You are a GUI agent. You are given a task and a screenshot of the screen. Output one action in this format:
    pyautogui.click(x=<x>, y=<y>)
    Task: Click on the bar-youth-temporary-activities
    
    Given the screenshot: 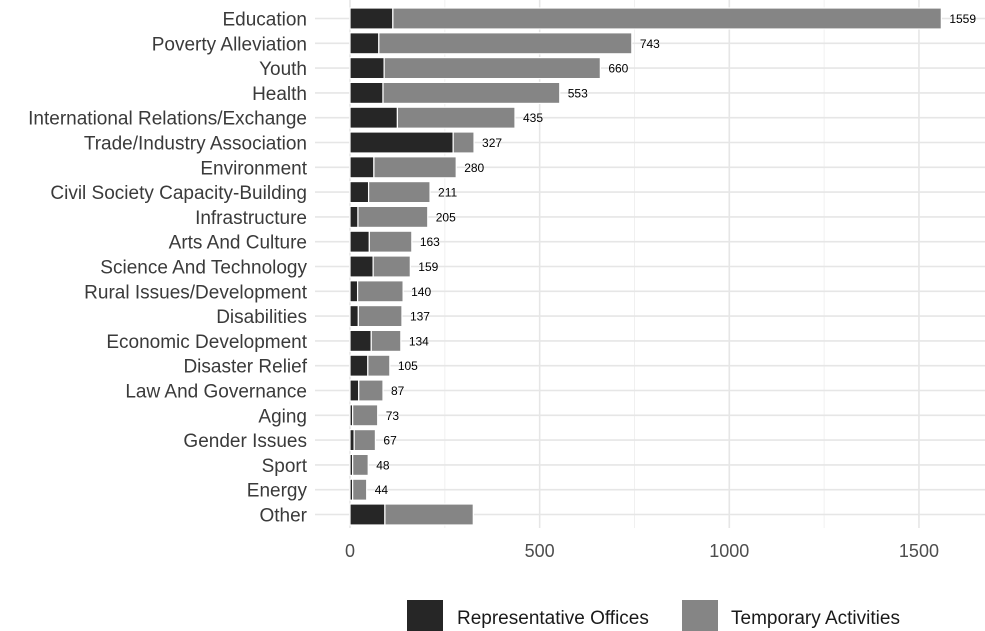 What is the action you would take?
    pyautogui.click(x=492, y=68)
    